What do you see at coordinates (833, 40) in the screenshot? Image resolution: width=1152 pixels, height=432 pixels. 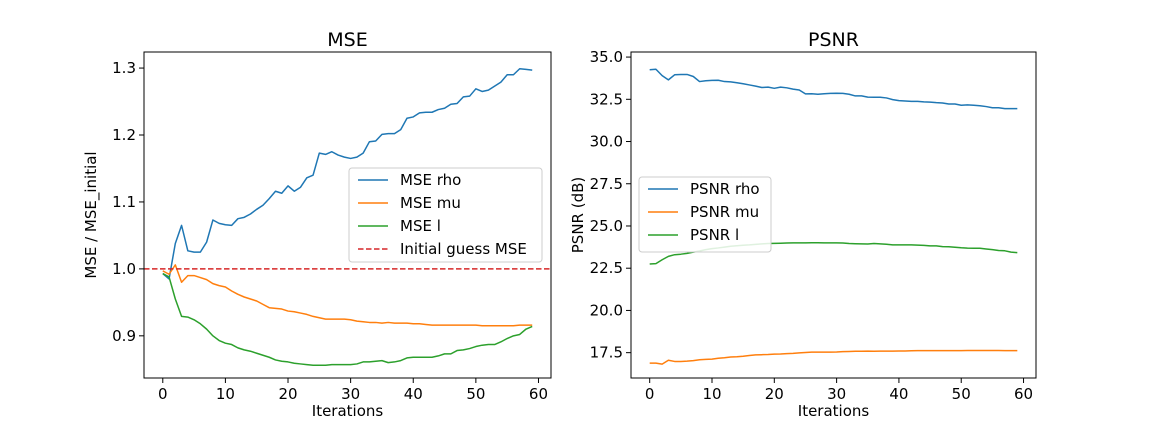 I see `chart-title: PSNR` at bounding box center [833, 40].